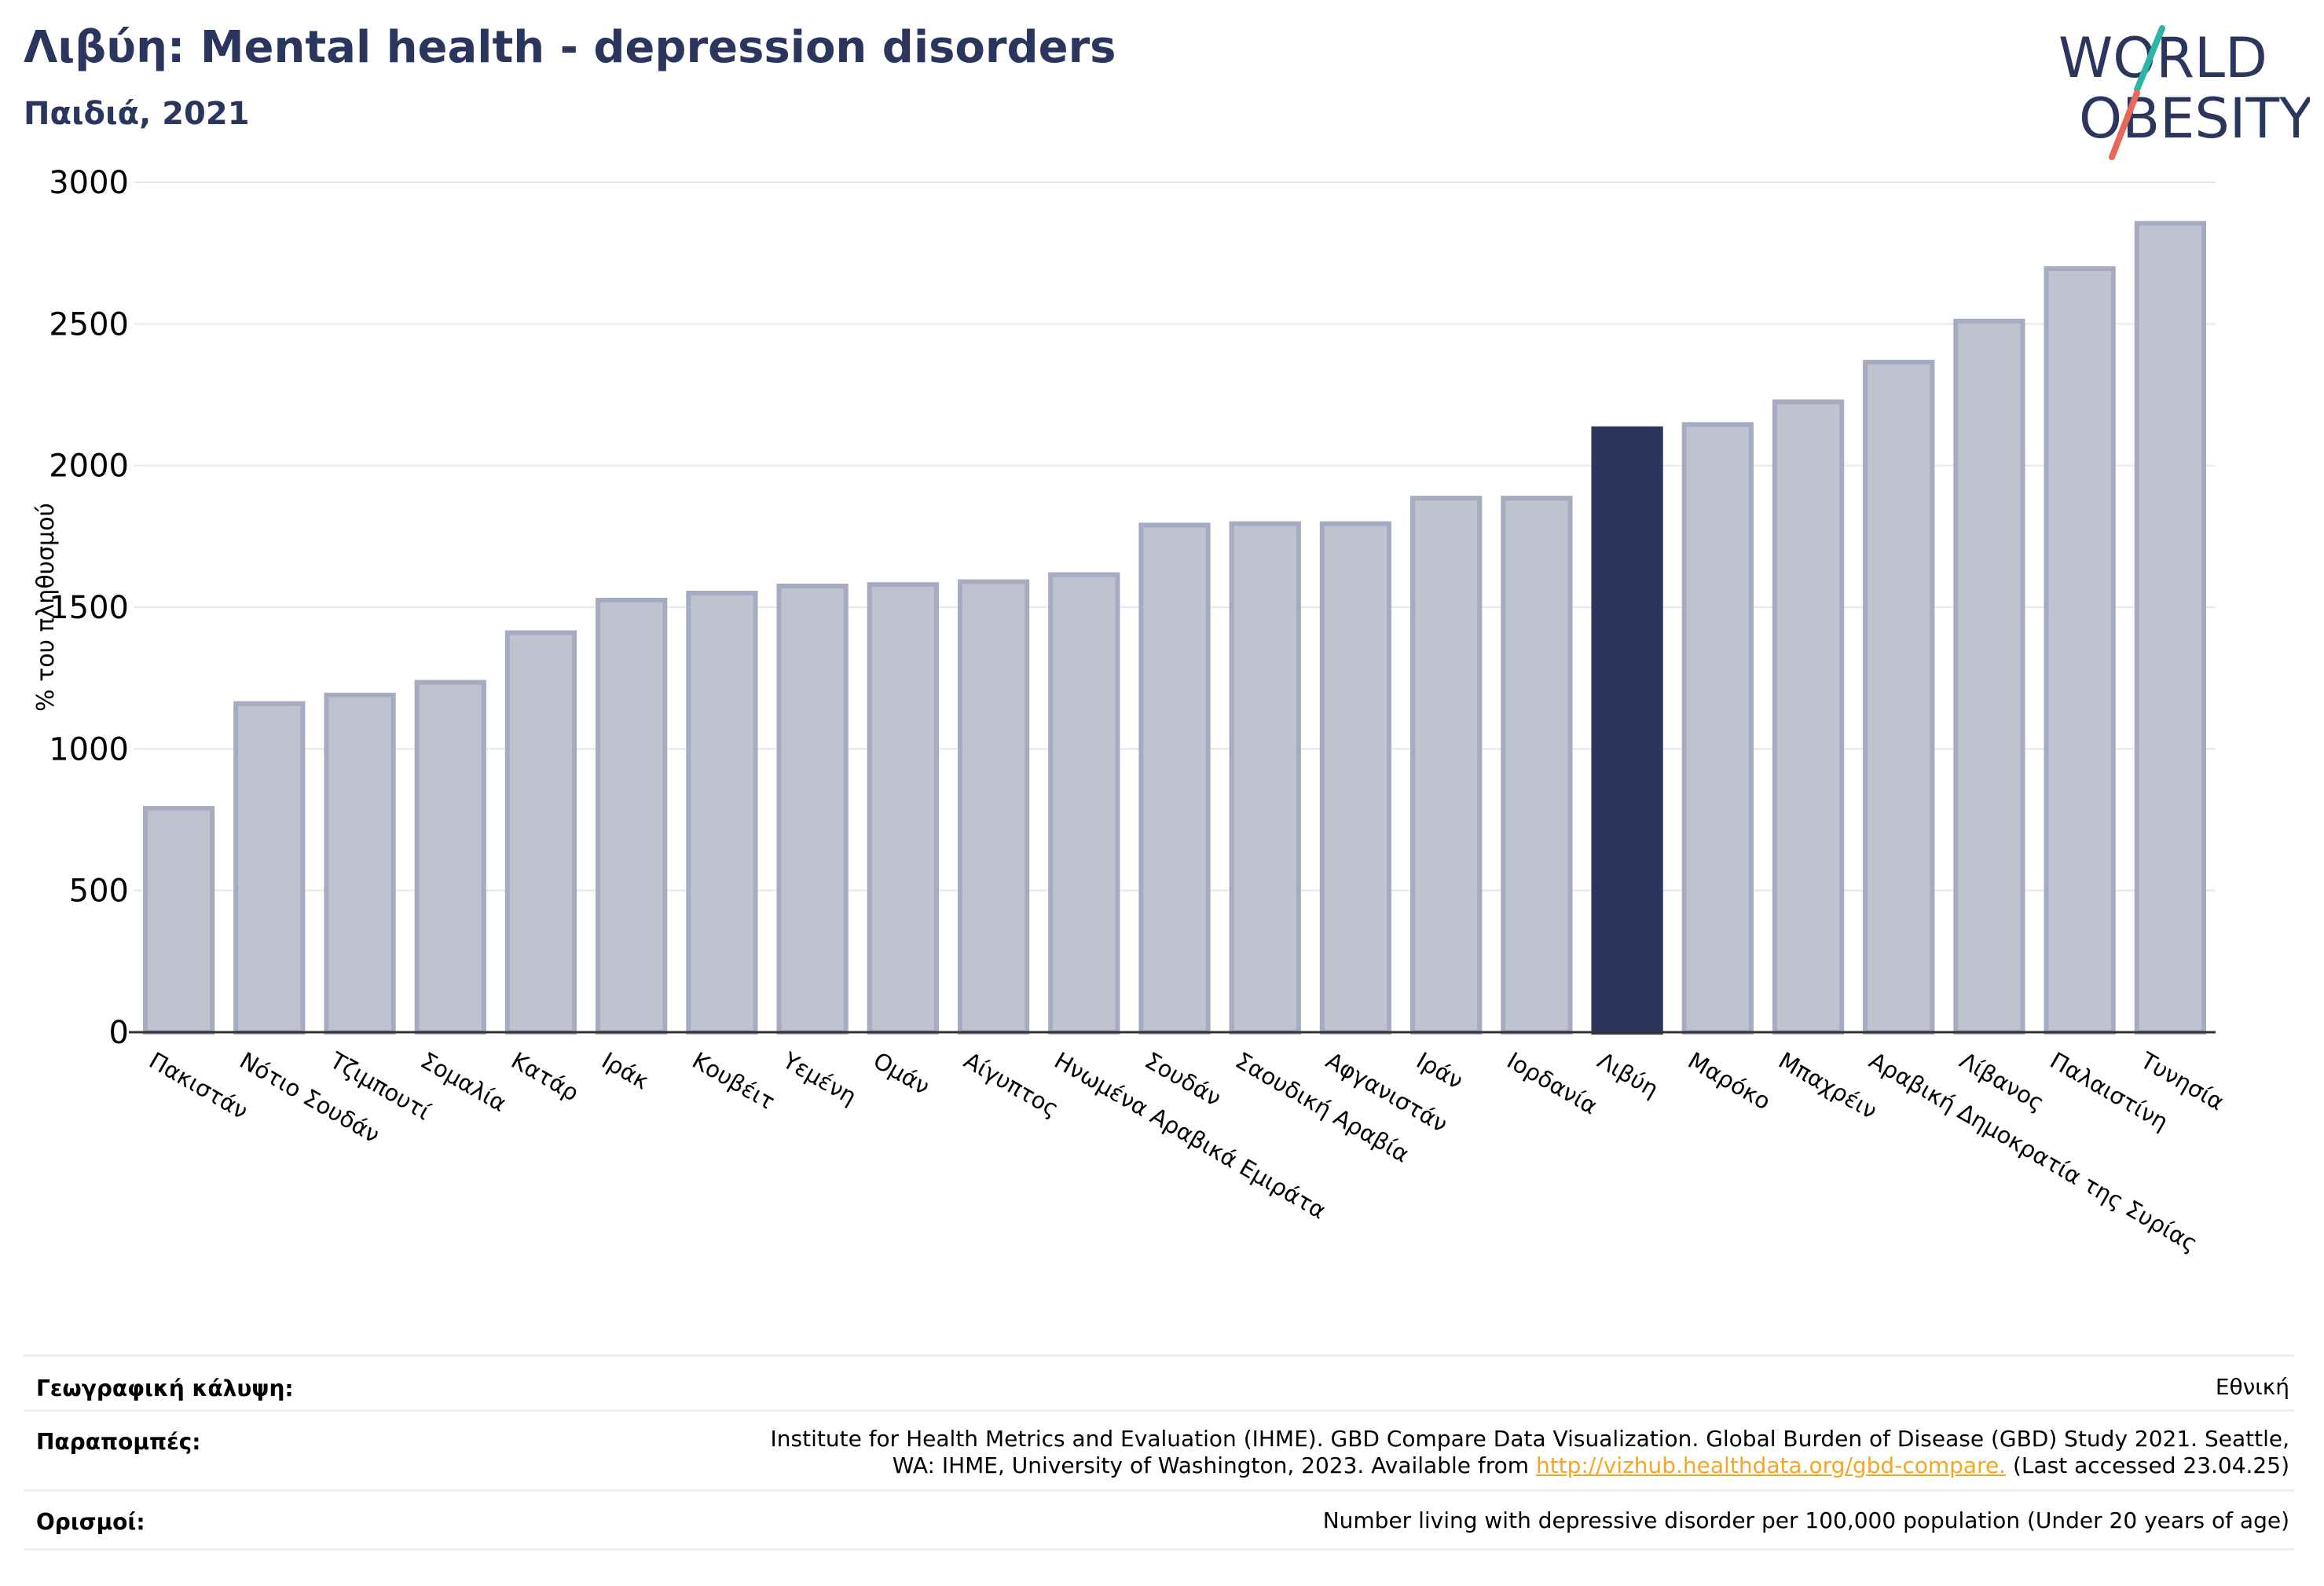 This screenshot has height=1586, width=2324. Describe the element at coordinates (1627, 730) in the screenshot. I see `bar-highlighted` at that location.